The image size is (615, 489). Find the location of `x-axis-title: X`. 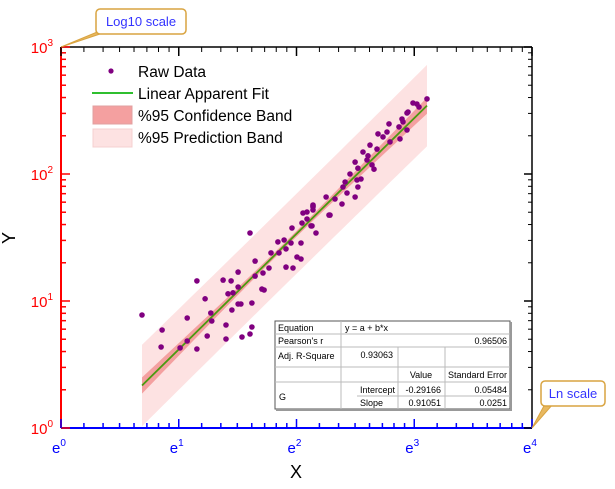

x-axis-title: X is located at coordinates (296, 472).